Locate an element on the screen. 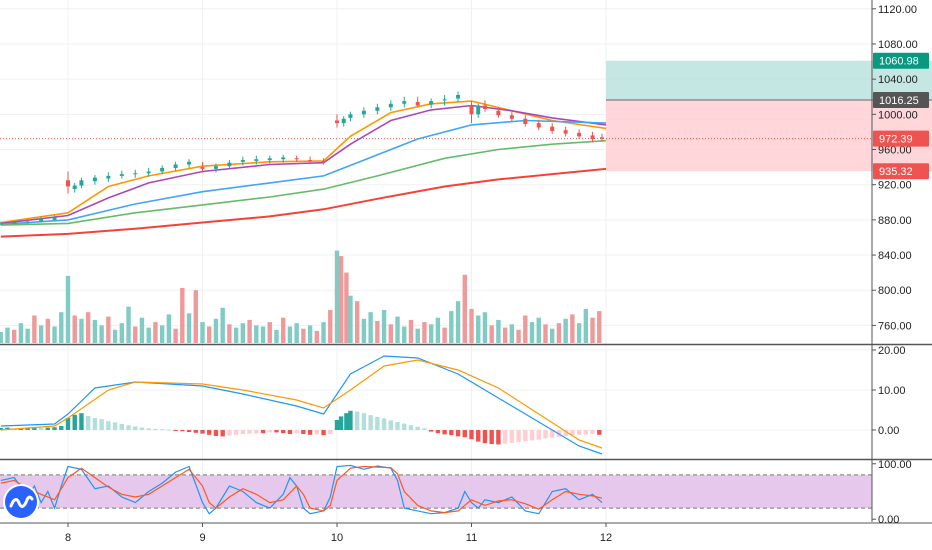 The image size is (932, 550). time-tick-label: 10 is located at coordinates (337, 538).